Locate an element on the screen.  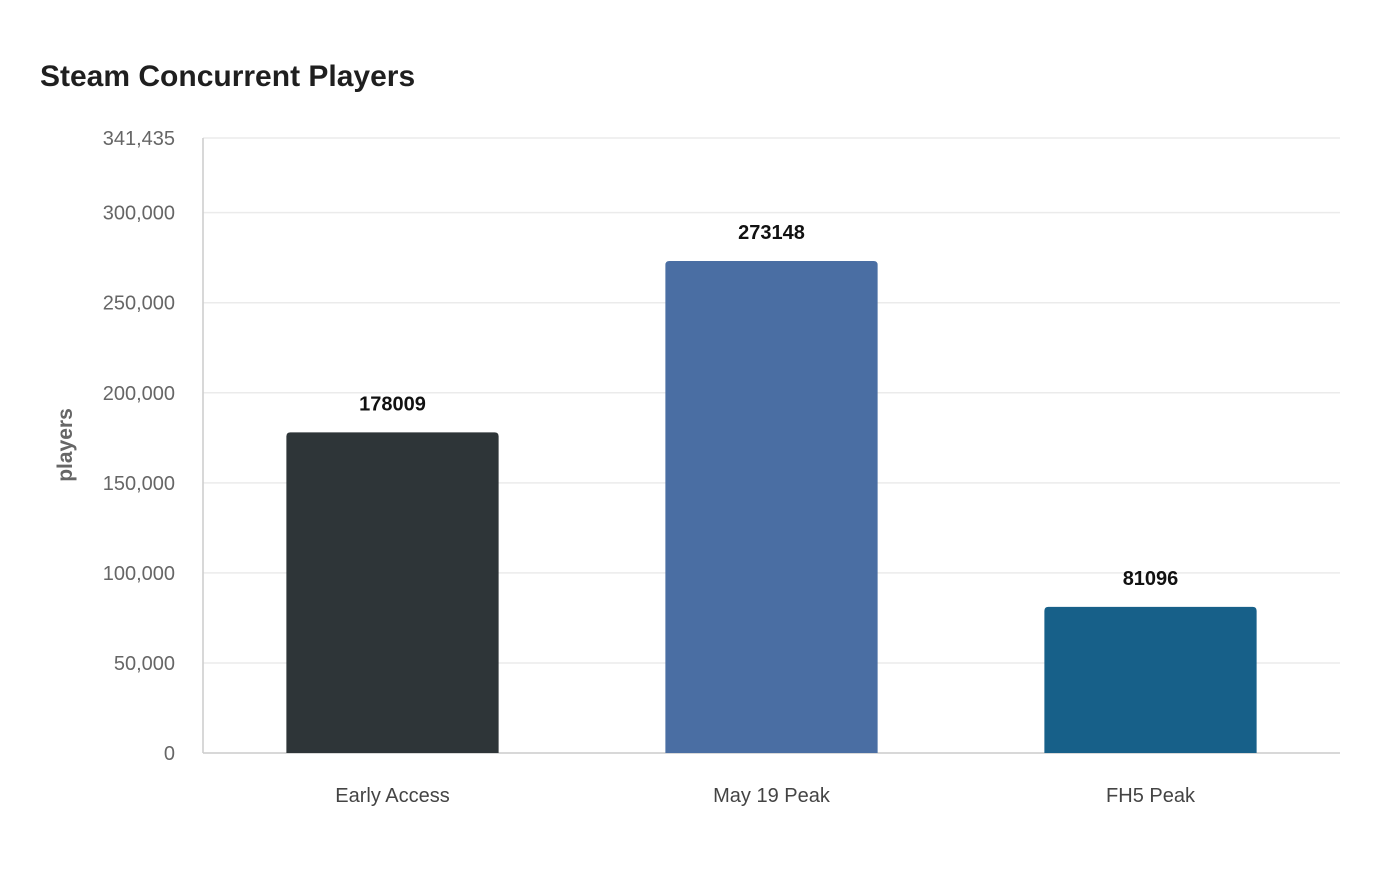
x-tick-label: FH5 Peak is located at coordinates (1151, 796).